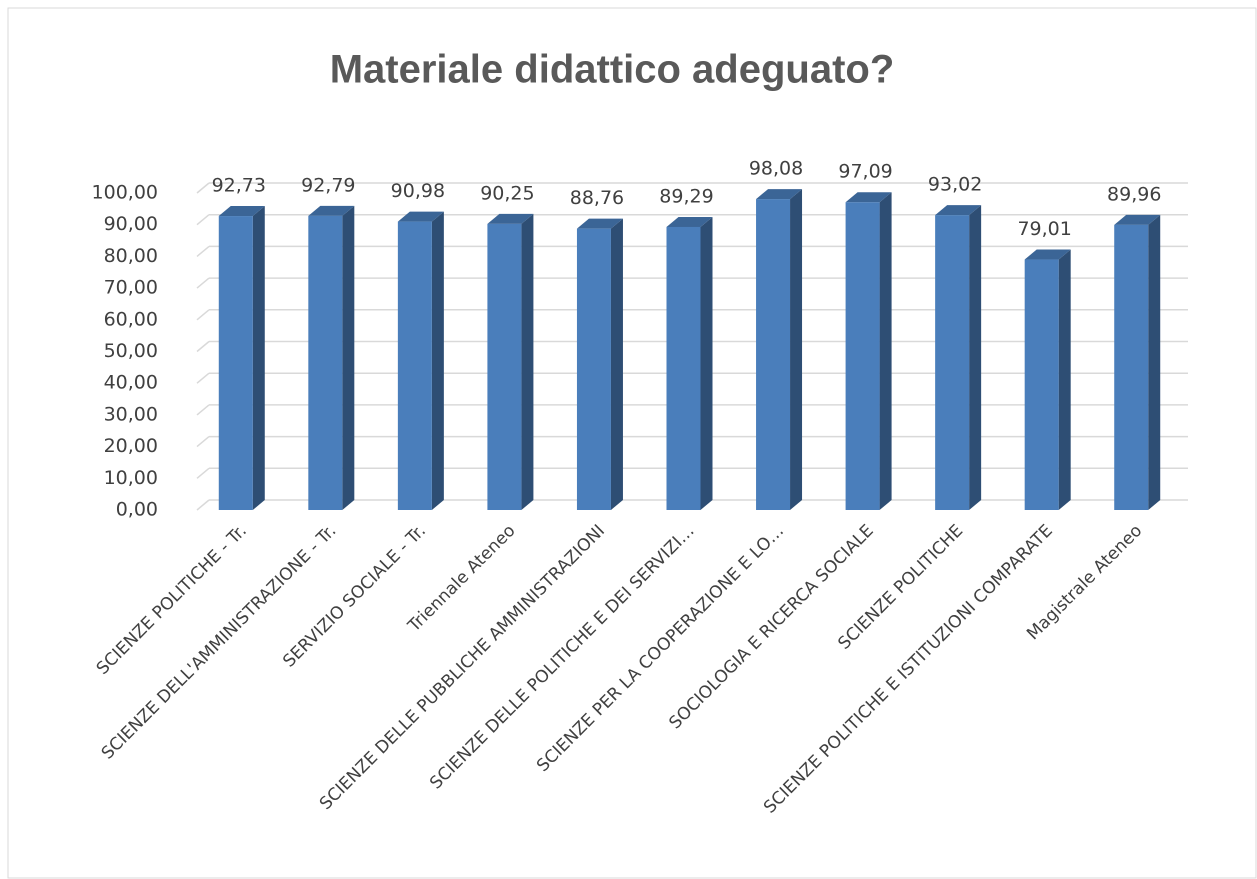 The height and width of the screenshot is (879, 1257). Describe the element at coordinates (865, 172) in the screenshot. I see `data-label: 97,09` at that location.